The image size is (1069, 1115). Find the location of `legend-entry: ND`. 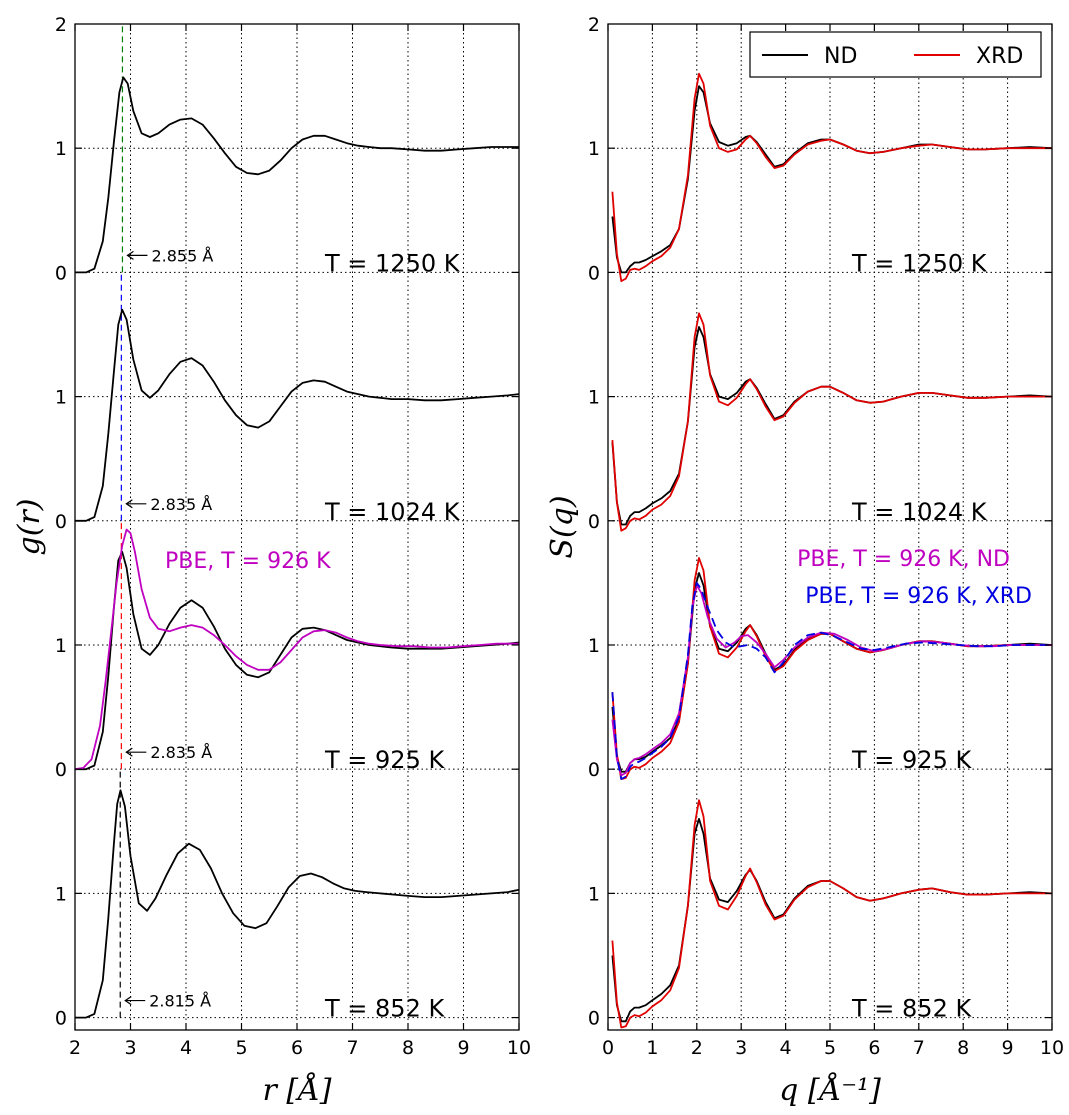

legend-entry: ND is located at coordinates (840, 56).